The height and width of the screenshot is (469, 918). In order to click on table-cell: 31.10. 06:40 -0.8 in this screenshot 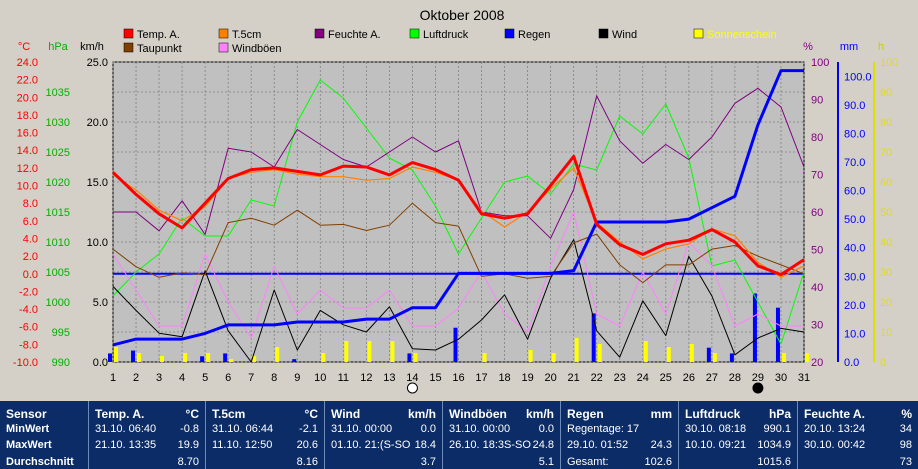, I will do `click(147, 429)`.